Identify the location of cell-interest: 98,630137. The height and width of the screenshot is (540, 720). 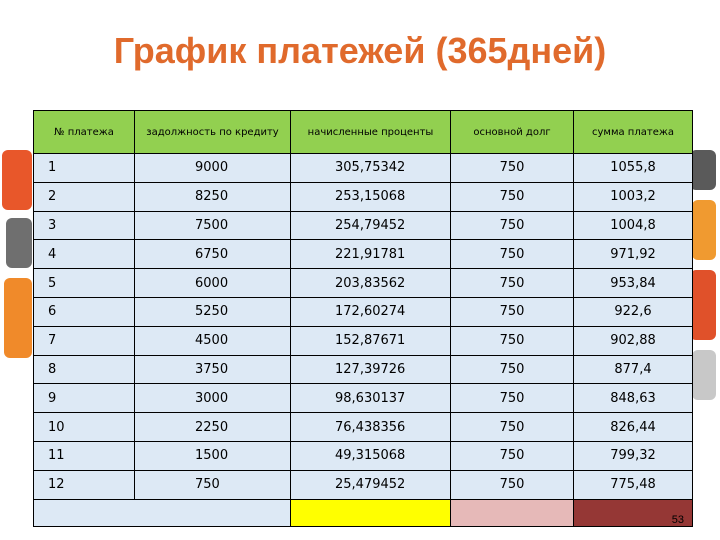
(370, 398).